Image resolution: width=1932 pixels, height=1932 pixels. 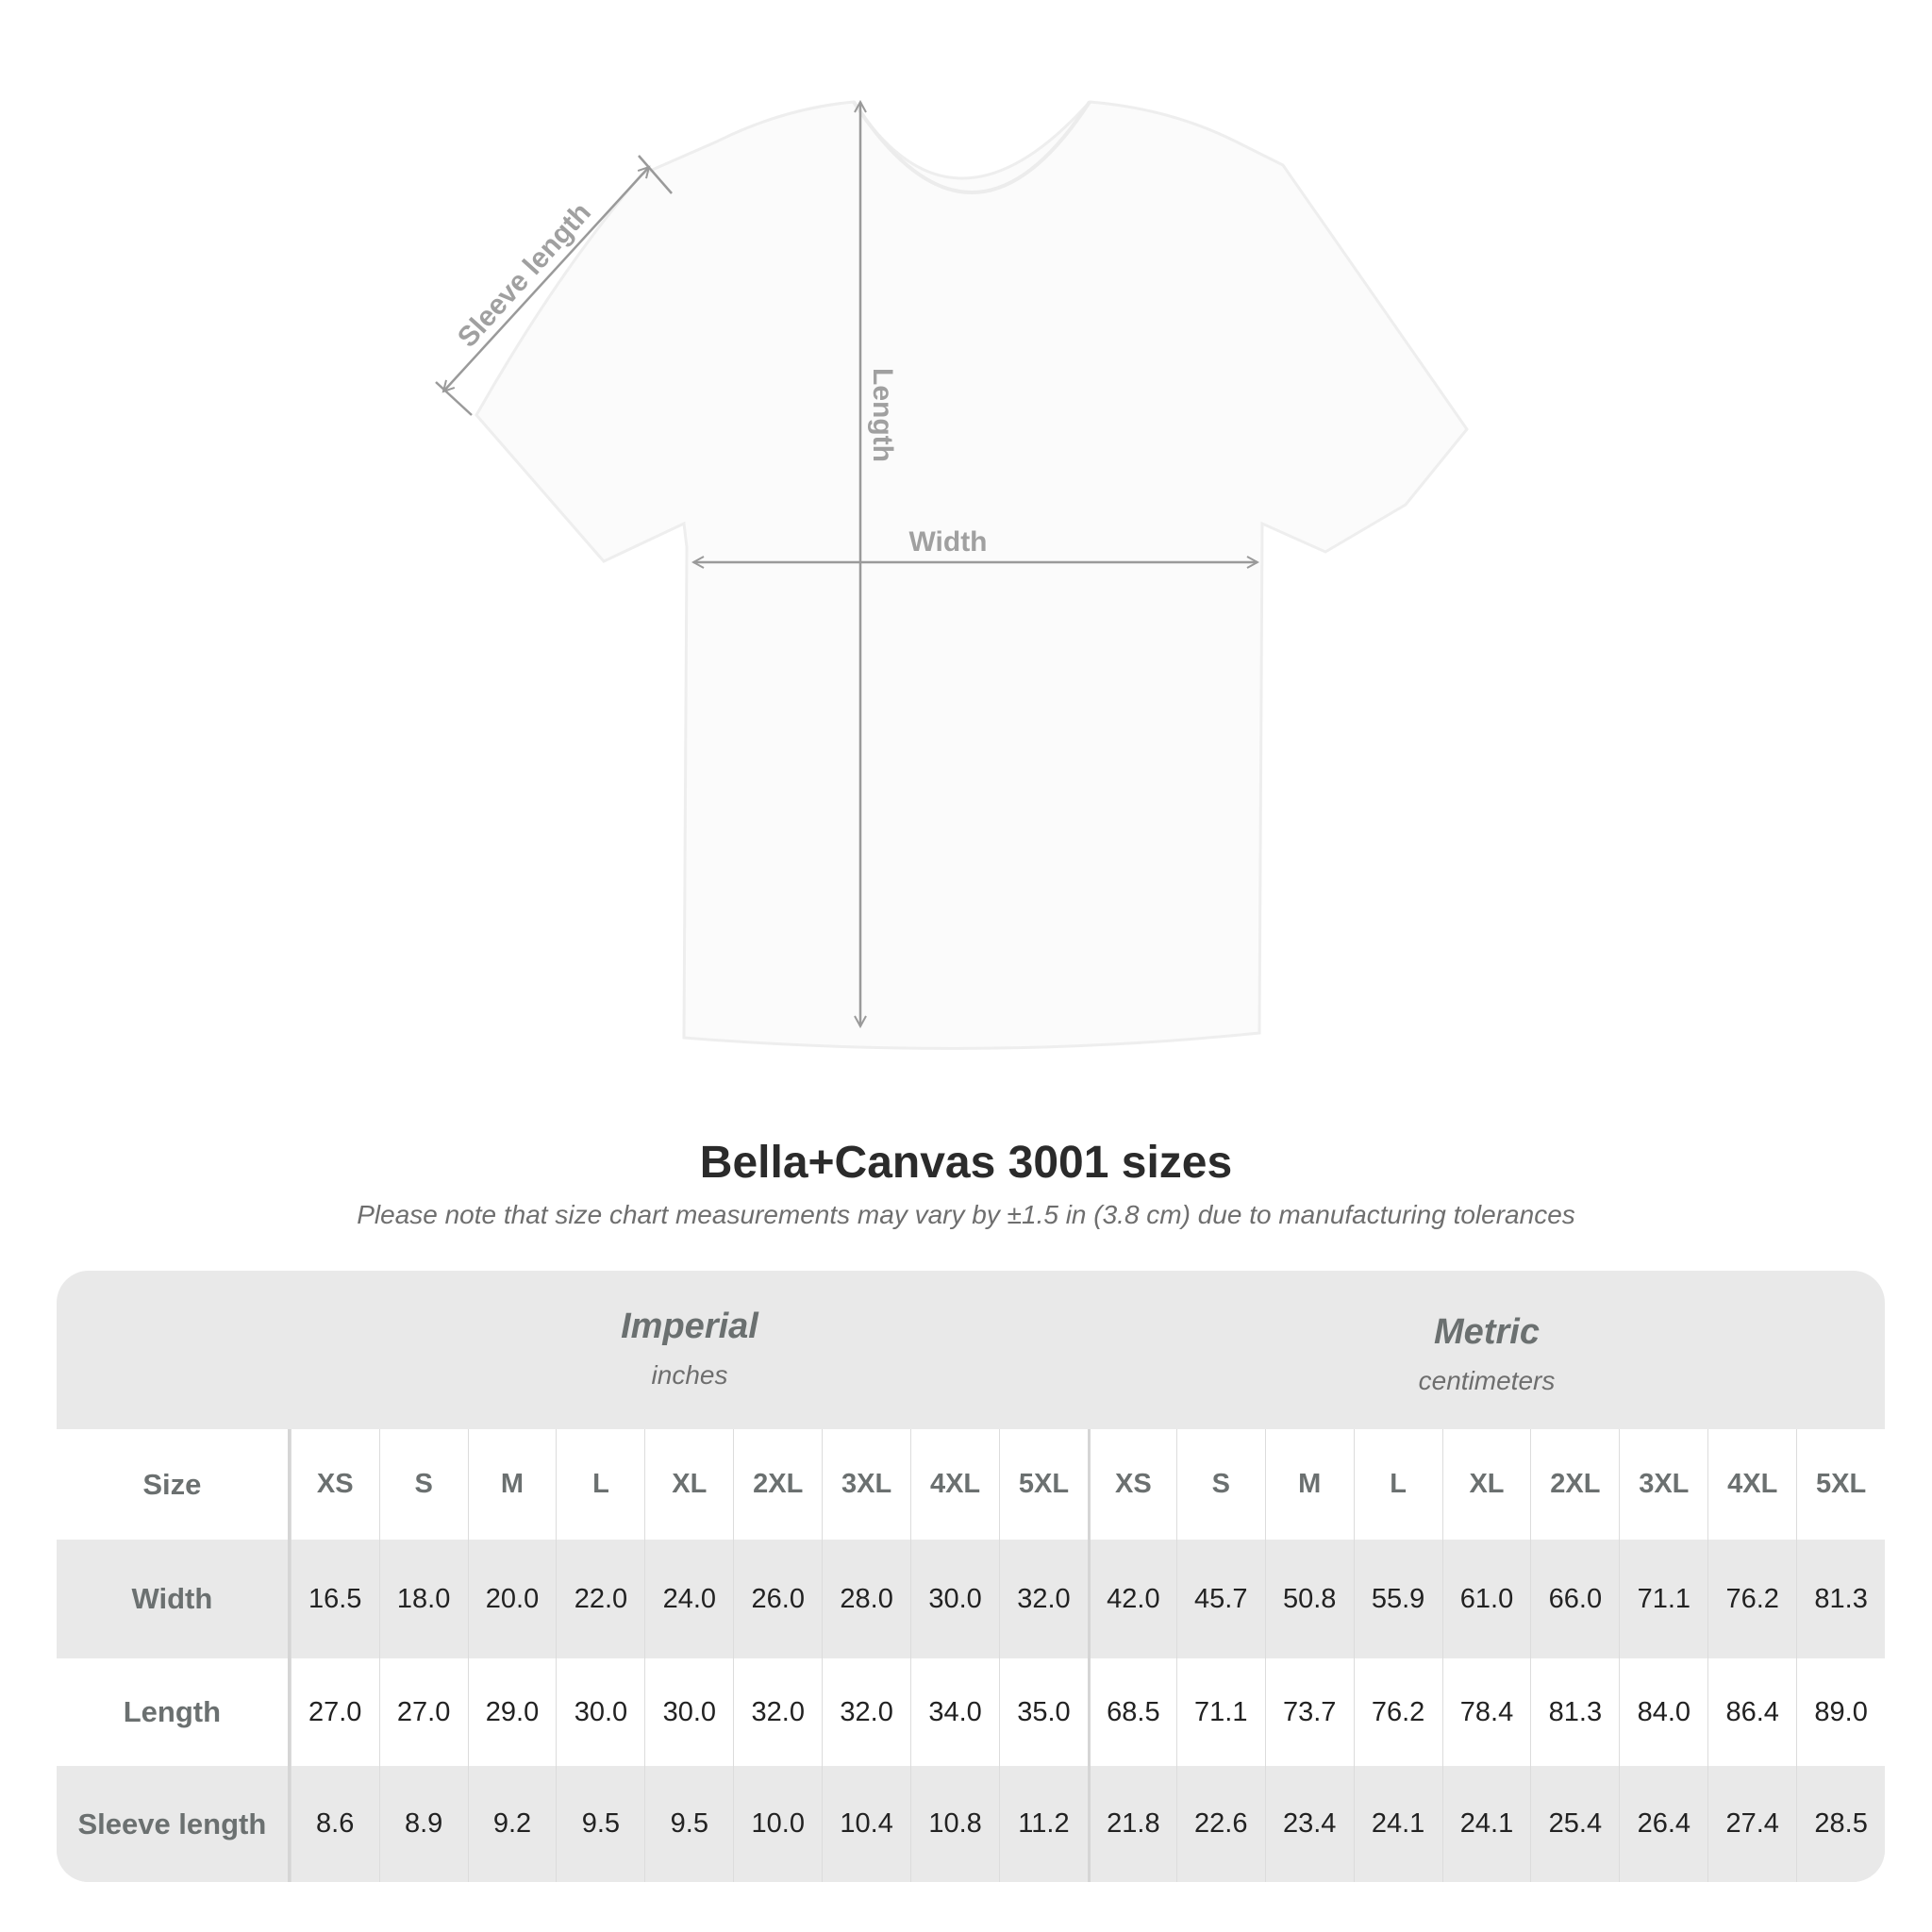 I want to click on metric-size-4xl: 4XL, so click(x=1751, y=1484).